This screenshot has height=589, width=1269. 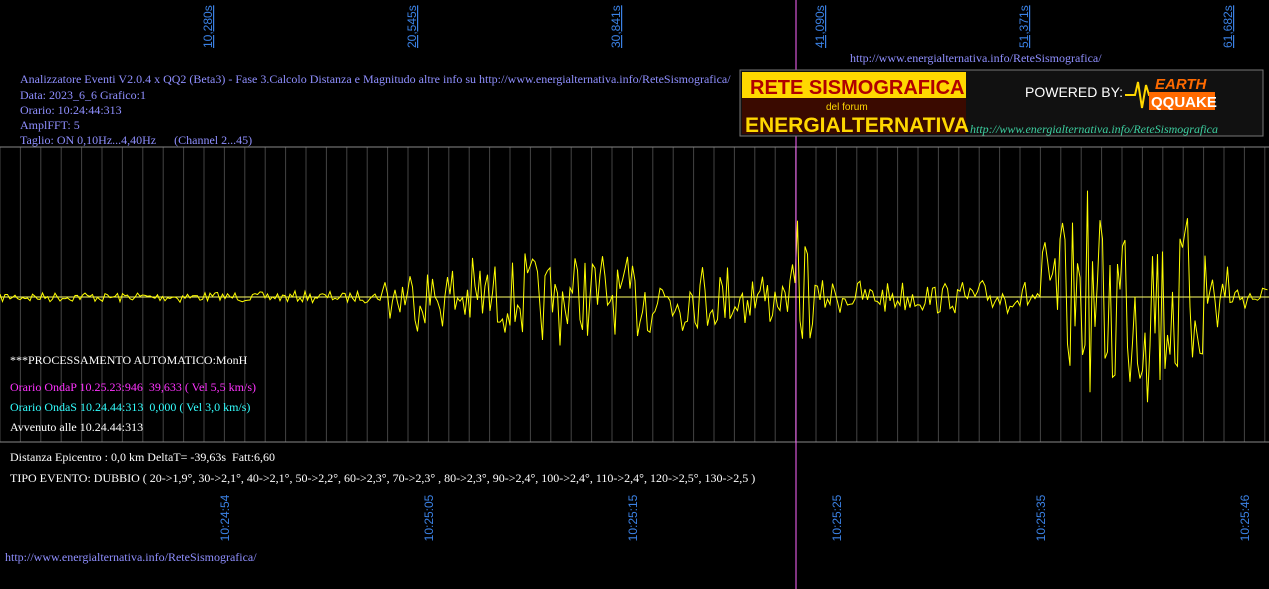 What do you see at coordinates (1181, 84) in the screenshot?
I see `logo-earth: EARTH` at bounding box center [1181, 84].